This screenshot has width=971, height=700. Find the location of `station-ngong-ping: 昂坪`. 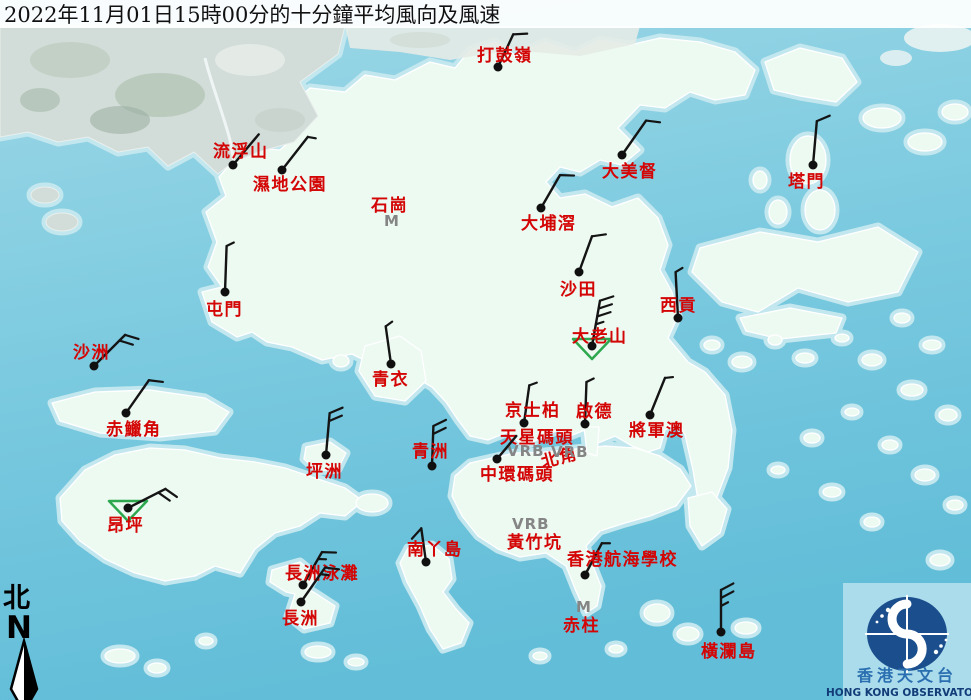

station-ngong-ping: 昂坪 is located at coordinates (142, 511).